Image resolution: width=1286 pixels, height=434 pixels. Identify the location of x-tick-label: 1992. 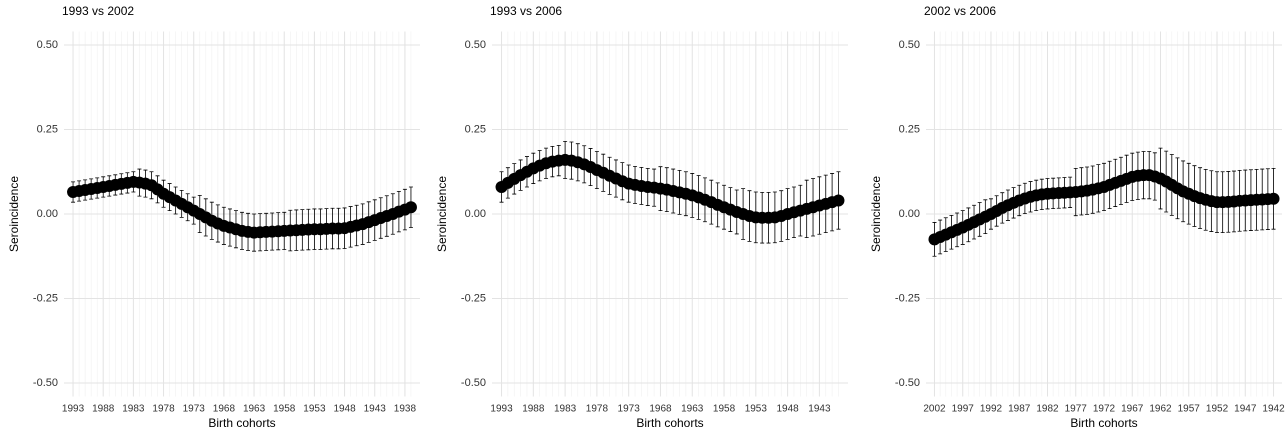
(991, 409).